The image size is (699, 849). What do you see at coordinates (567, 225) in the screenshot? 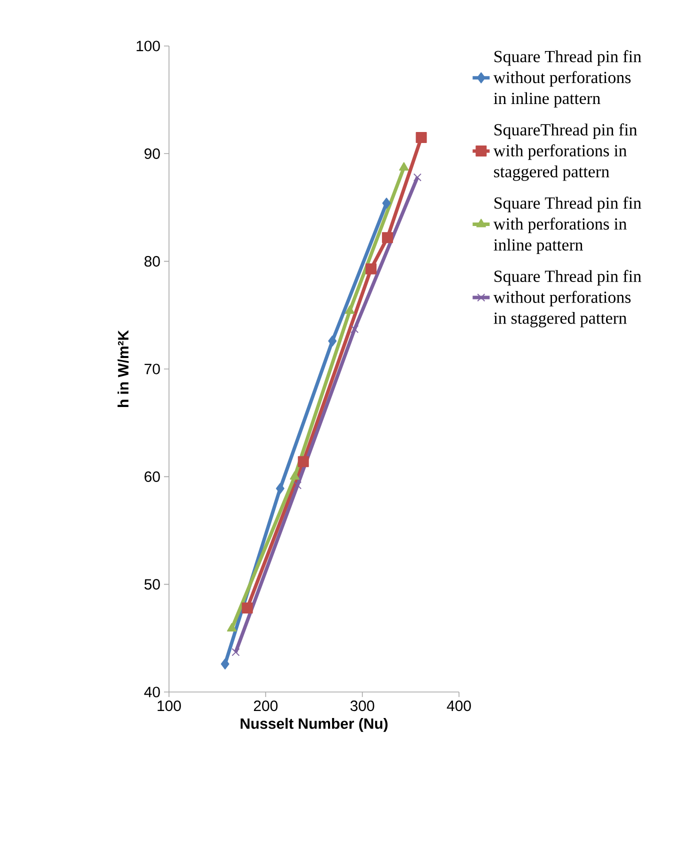
I see `legend-label: Square Thread pin fin with perforations in inline pattern` at bounding box center [567, 225].